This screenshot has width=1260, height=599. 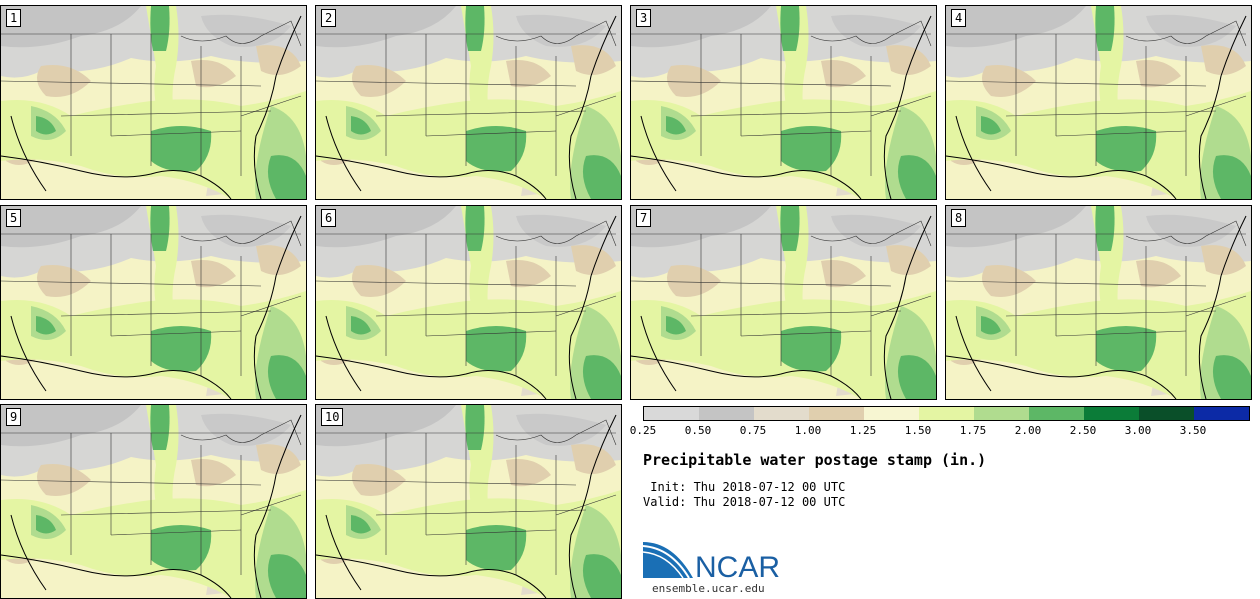 I want to click on member-number-label: 7, so click(x=644, y=218).